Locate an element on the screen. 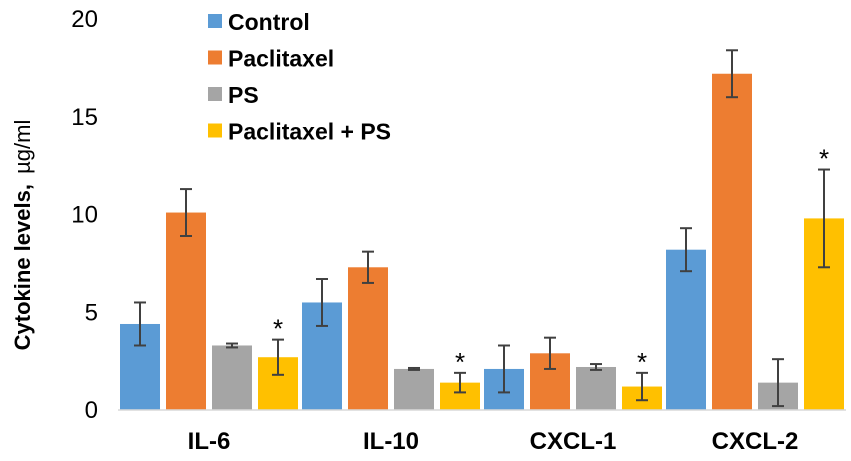 The height and width of the screenshot is (461, 851). y-tick-label: 0 is located at coordinates (91, 410).